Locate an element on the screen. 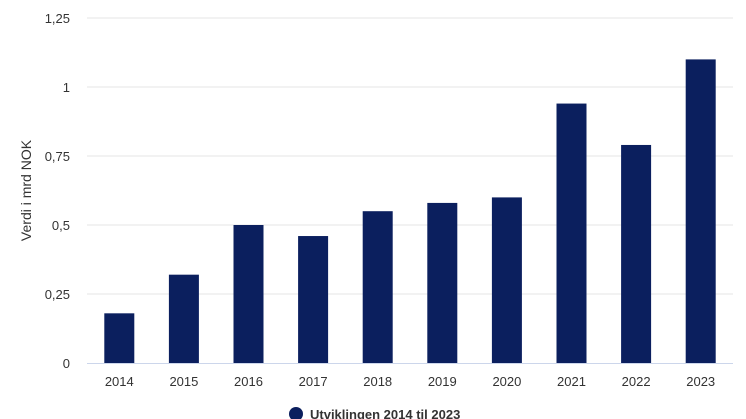 The image size is (746, 419). x-tick-label: 2018 is located at coordinates (377, 381).